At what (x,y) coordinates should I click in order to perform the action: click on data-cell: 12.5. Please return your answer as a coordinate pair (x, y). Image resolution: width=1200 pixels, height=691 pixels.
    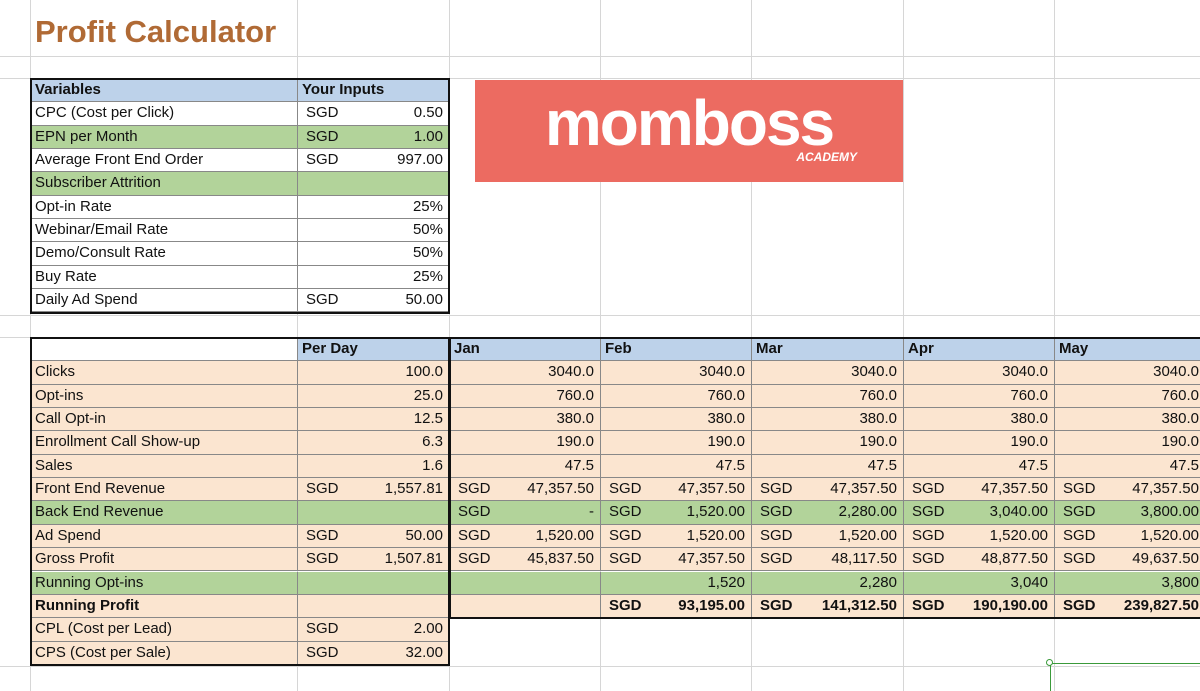
    Looking at the image, I should click on (374, 420).